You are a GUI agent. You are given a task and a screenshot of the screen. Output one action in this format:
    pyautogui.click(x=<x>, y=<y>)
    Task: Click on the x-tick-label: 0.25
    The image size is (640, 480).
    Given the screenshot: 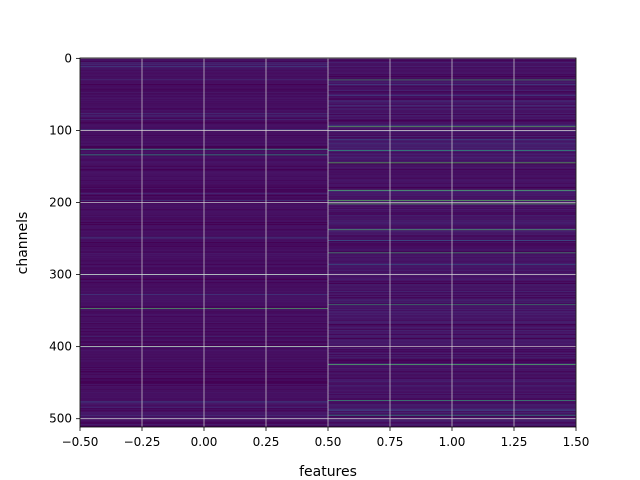 What is the action you would take?
    pyautogui.click(x=266, y=442)
    